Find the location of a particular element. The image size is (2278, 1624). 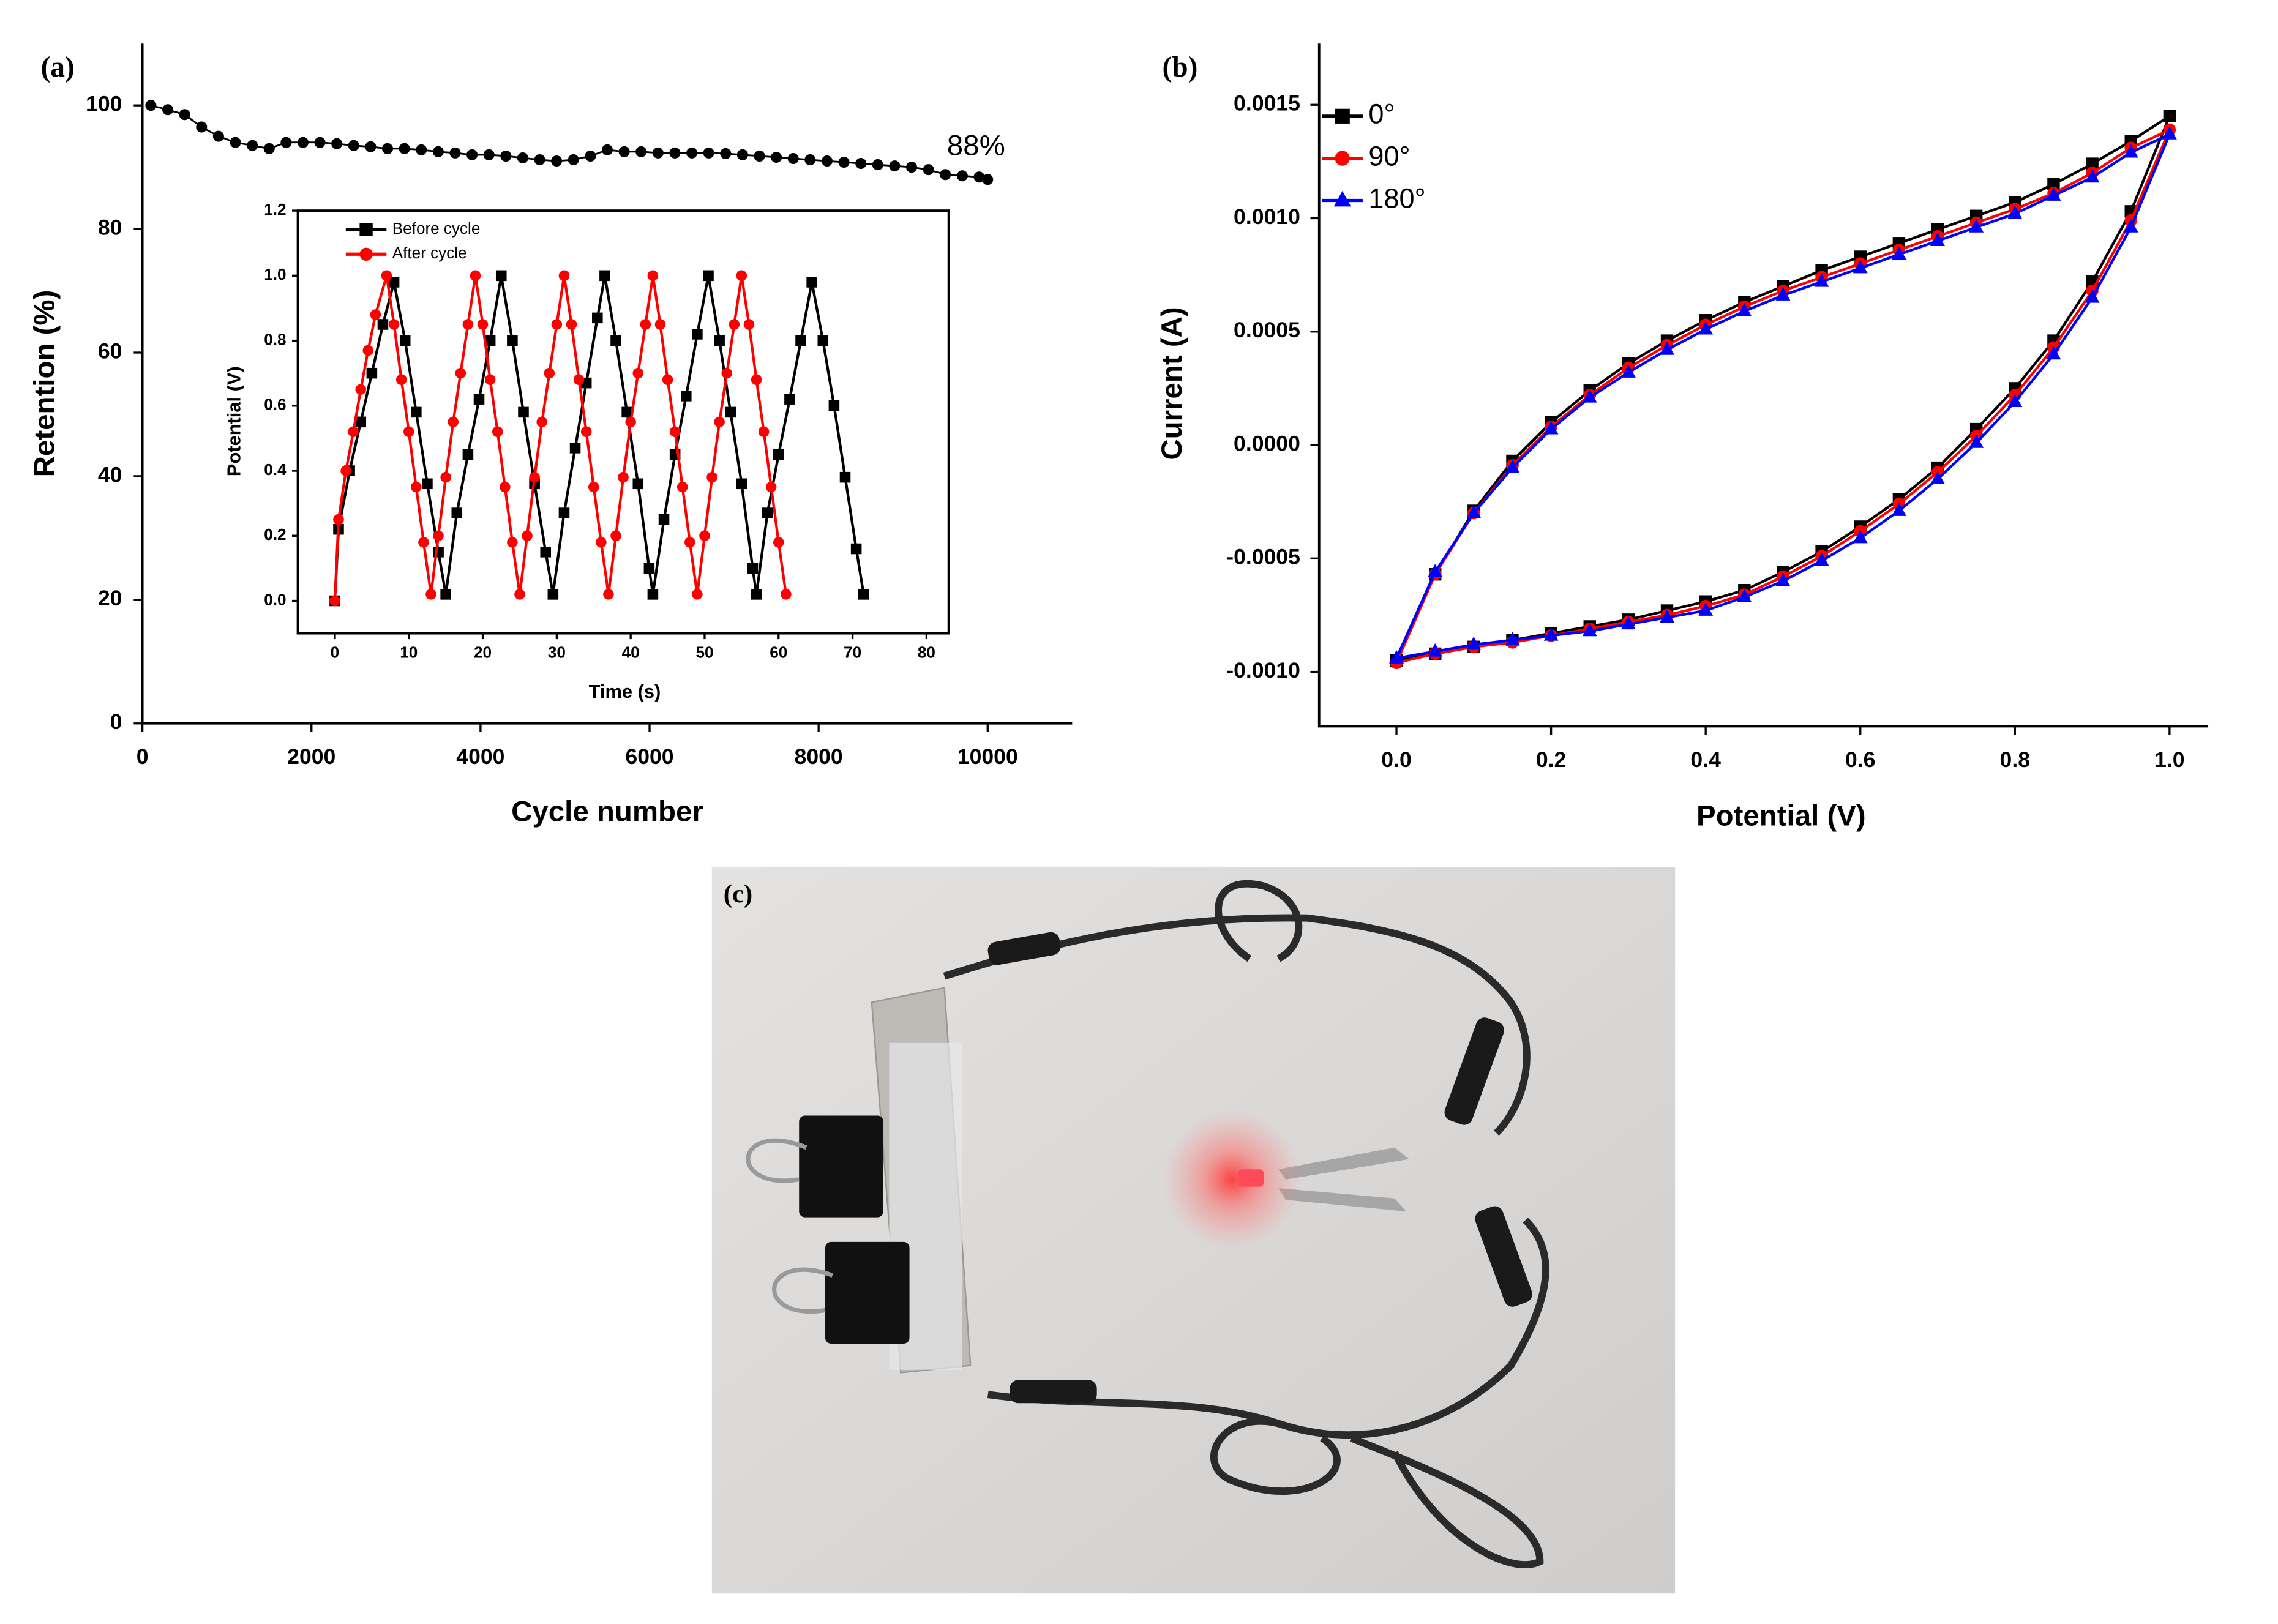

y-tick-label: 0 is located at coordinates (116, 721).